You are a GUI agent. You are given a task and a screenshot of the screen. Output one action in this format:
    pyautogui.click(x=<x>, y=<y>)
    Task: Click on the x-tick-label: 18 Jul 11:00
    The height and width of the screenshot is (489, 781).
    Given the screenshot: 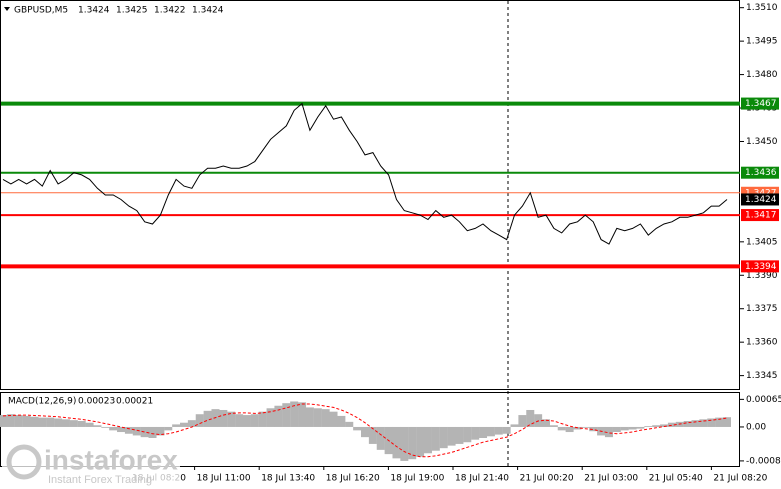 What is the action you would take?
    pyautogui.click(x=224, y=479)
    